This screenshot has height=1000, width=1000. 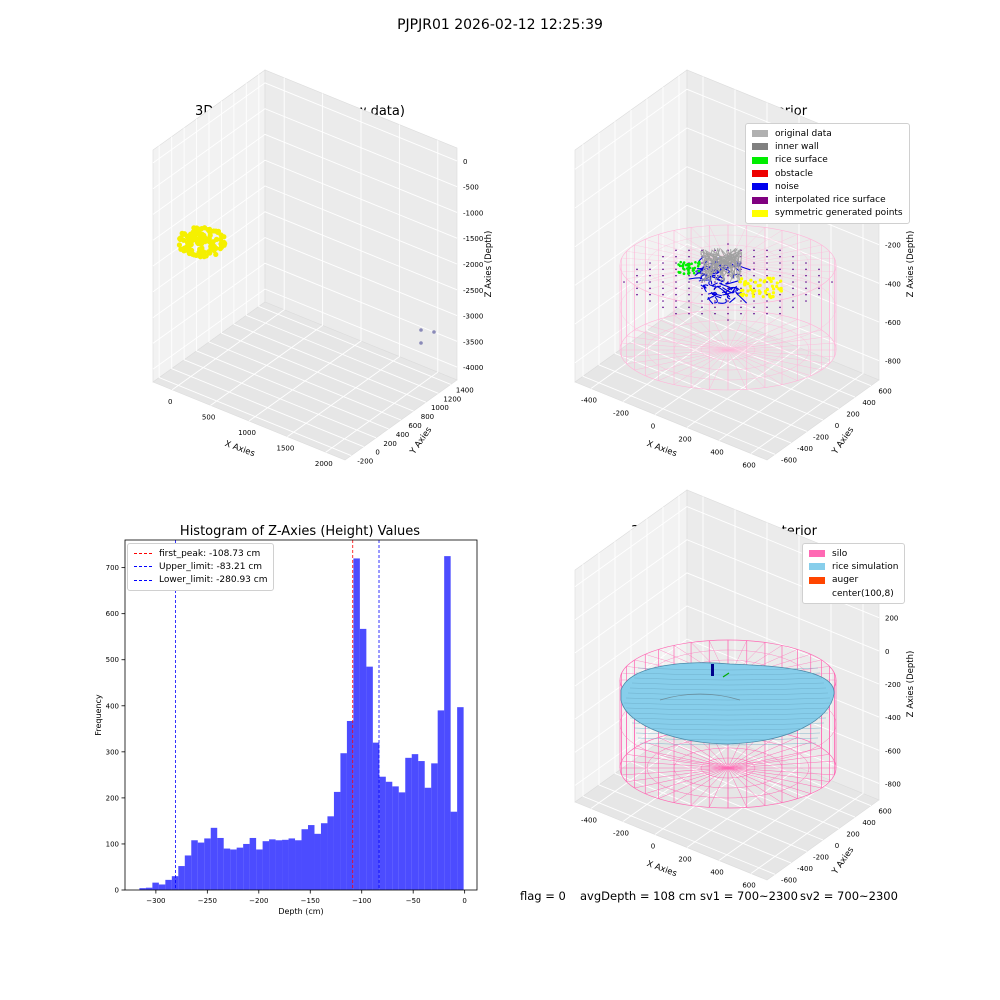 I want to click on y-tick-label: 400, so click(x=402, y=435).